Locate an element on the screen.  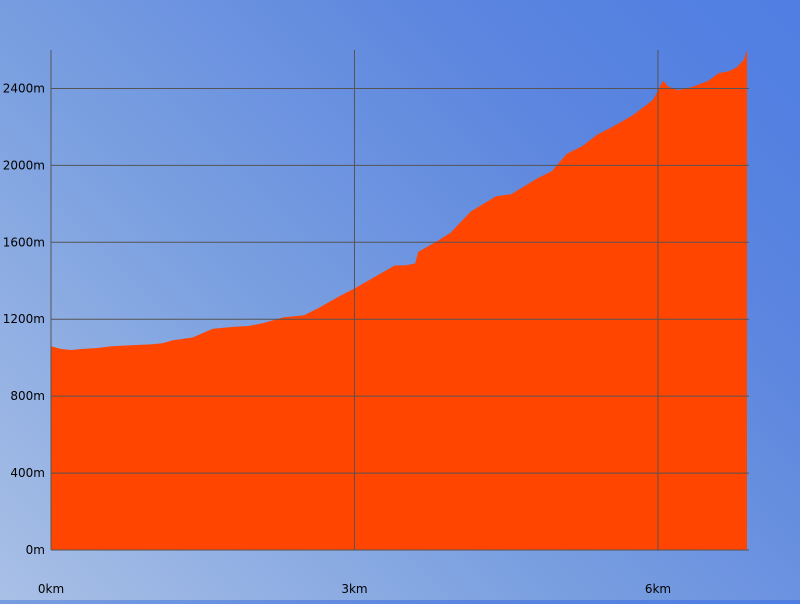
x-tick-label: 6km is located at coordinates (658, 589).